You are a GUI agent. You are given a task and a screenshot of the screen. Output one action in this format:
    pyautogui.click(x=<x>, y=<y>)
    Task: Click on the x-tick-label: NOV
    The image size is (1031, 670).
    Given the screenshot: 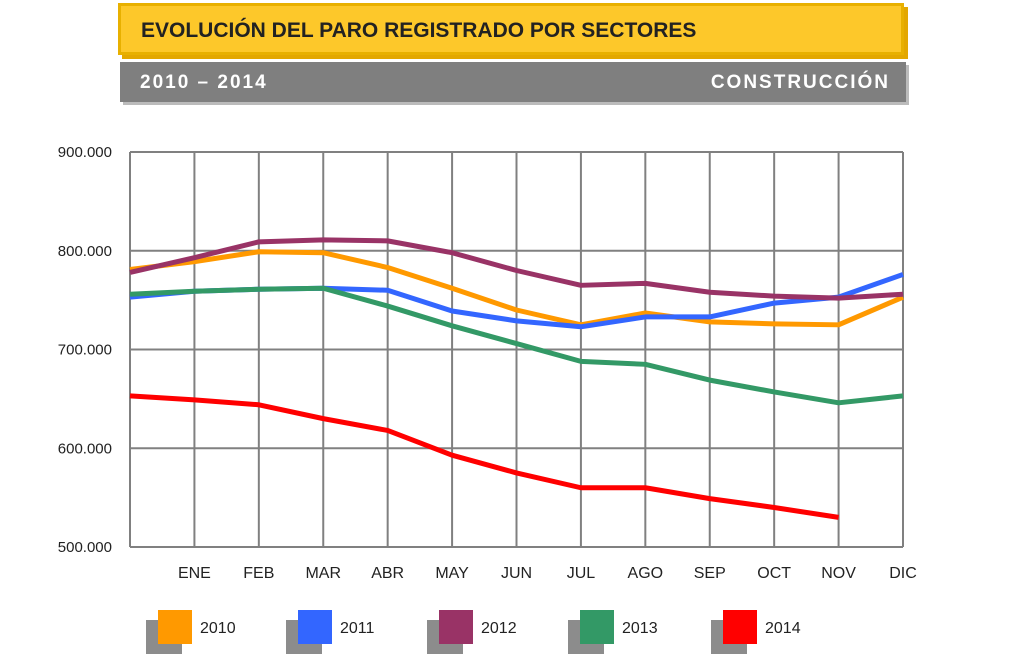 What is the action you would take?
    pyautogui.click(x=838, y=573)
    